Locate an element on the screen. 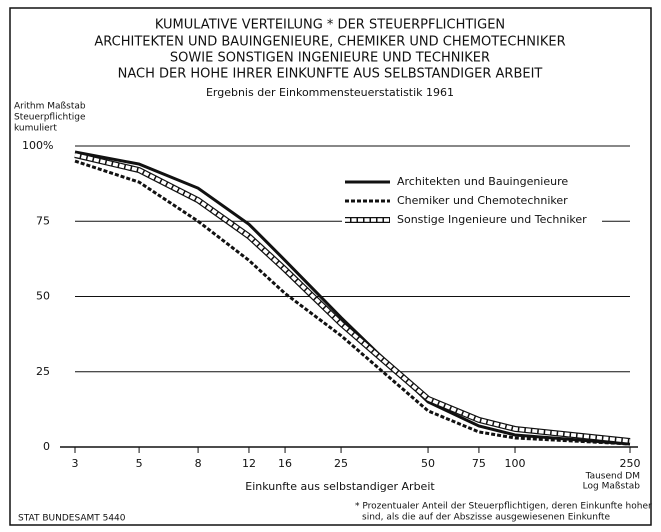 The width and height of the screenshot is (661, 532). y-axis-label: Arithm Maßstab is located at coordinates (50, 107).